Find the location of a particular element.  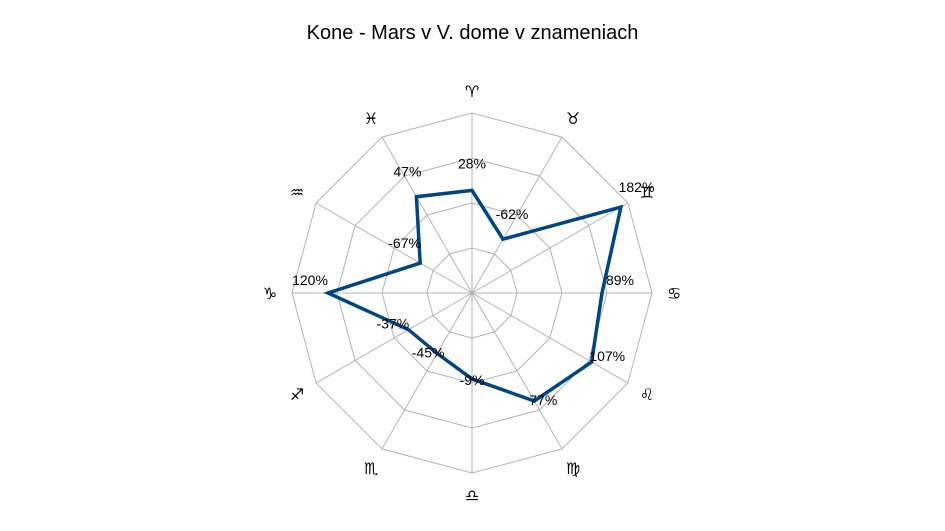

category-label: ♋ is located at coordinates (674, 293).